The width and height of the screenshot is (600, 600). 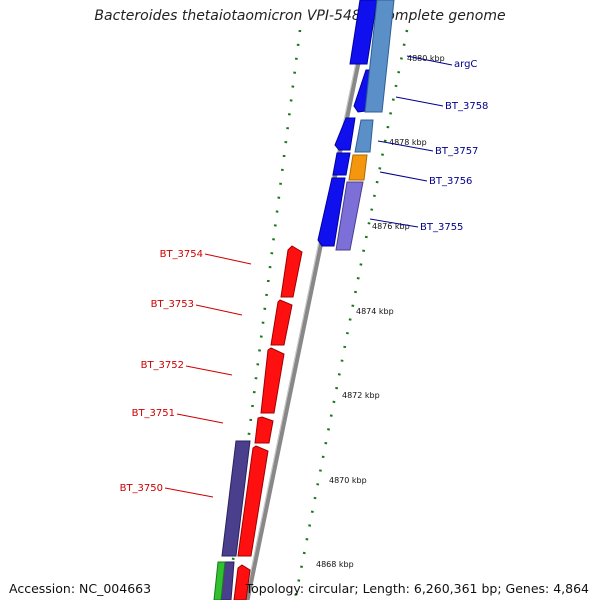 I want to click on scale-label: 4874 kbp, so click(x=375, y=311).